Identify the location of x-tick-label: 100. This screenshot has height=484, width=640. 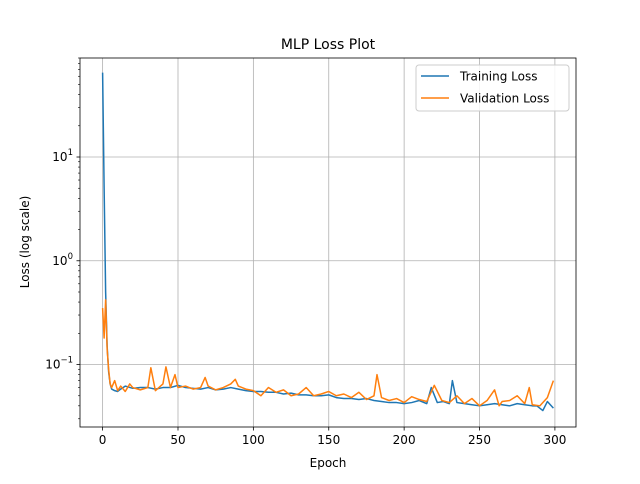
(253, 440).